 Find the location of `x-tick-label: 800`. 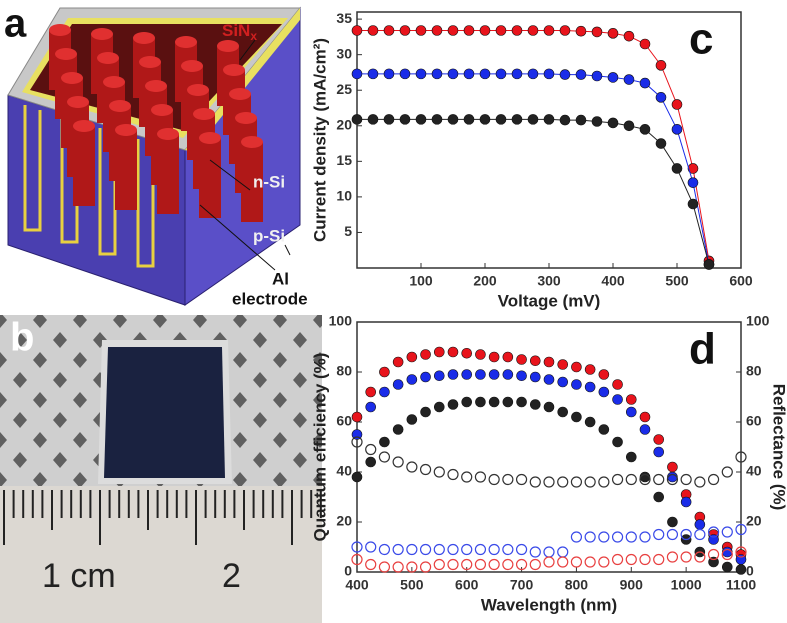

x-tick-label: 800 is located at coordinates (577, 585).